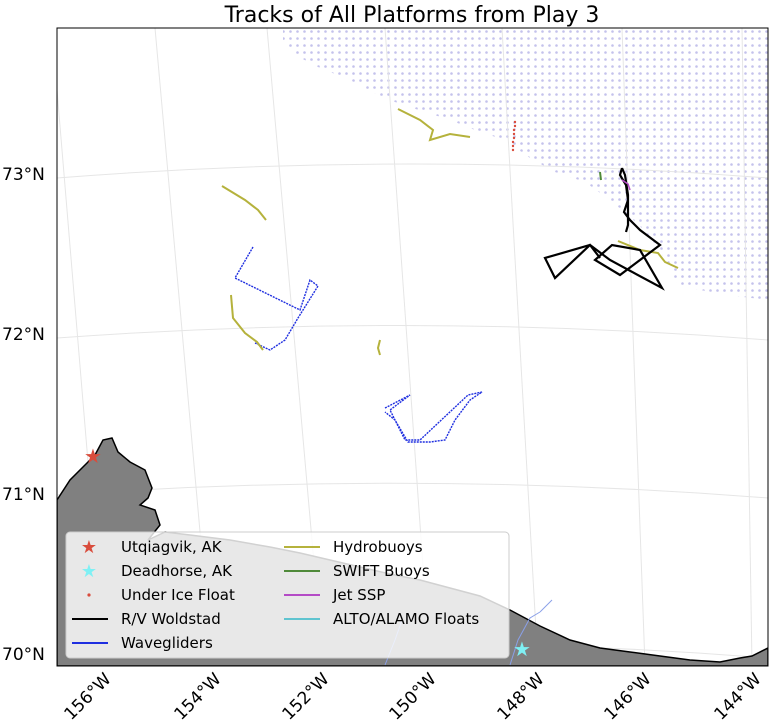 The height and width of the screenshot is (724, 769). Describe the element at coordinates (178, 595) in the screenshot. I see `legend-label-float: Under Ice Float` at that location.